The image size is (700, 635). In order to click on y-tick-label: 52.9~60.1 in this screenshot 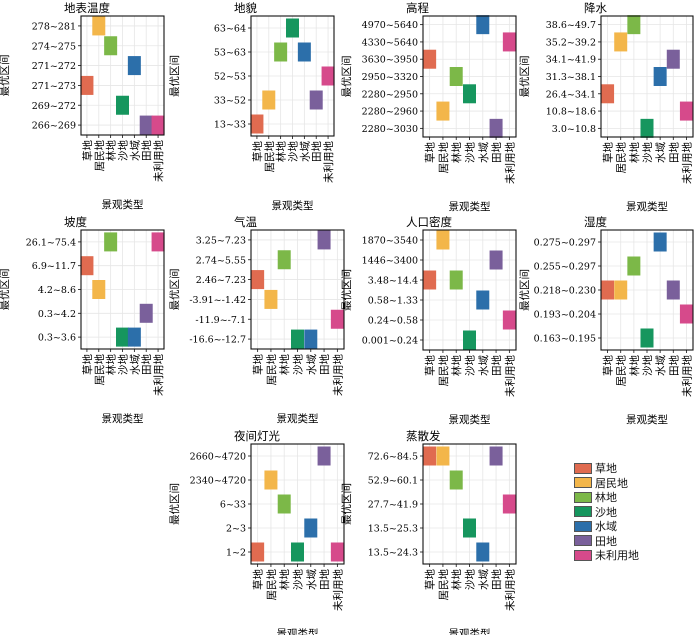, I will do `click(393, 481)`.